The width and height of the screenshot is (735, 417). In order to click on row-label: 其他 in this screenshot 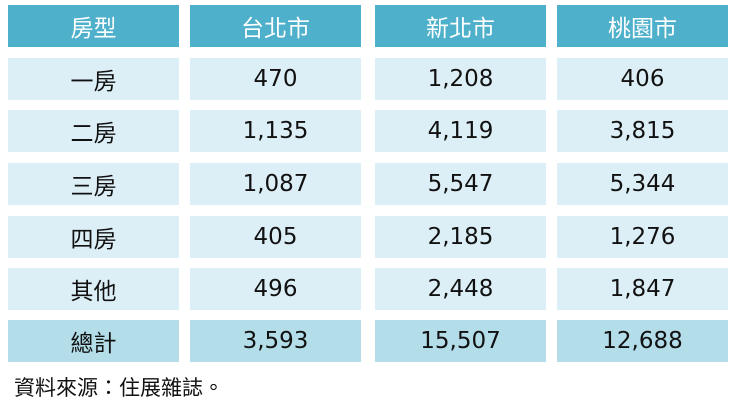, I will do `click(93, 289)`.